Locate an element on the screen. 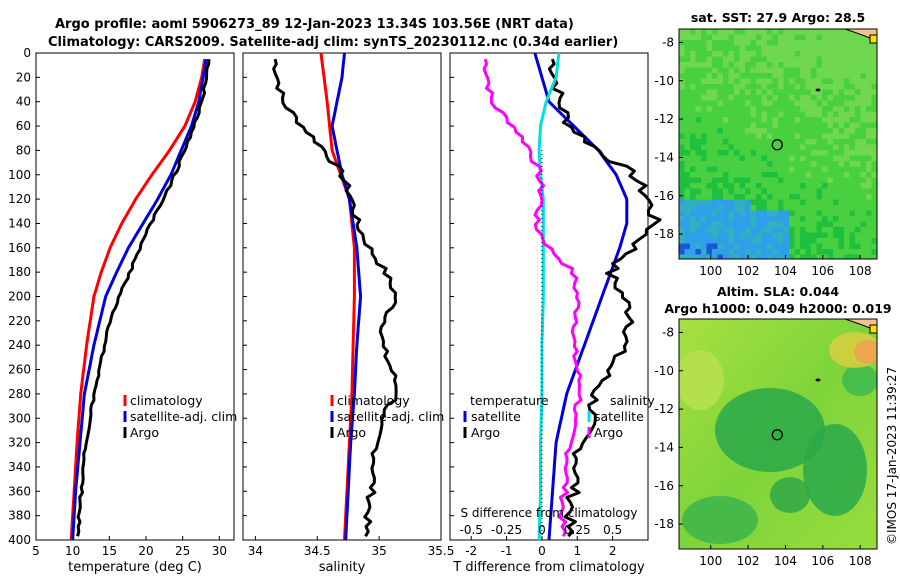 The width and height of the screenshot is (900, 580). legend-label-temp-argo: Argo is located at coordinates (485, 432).